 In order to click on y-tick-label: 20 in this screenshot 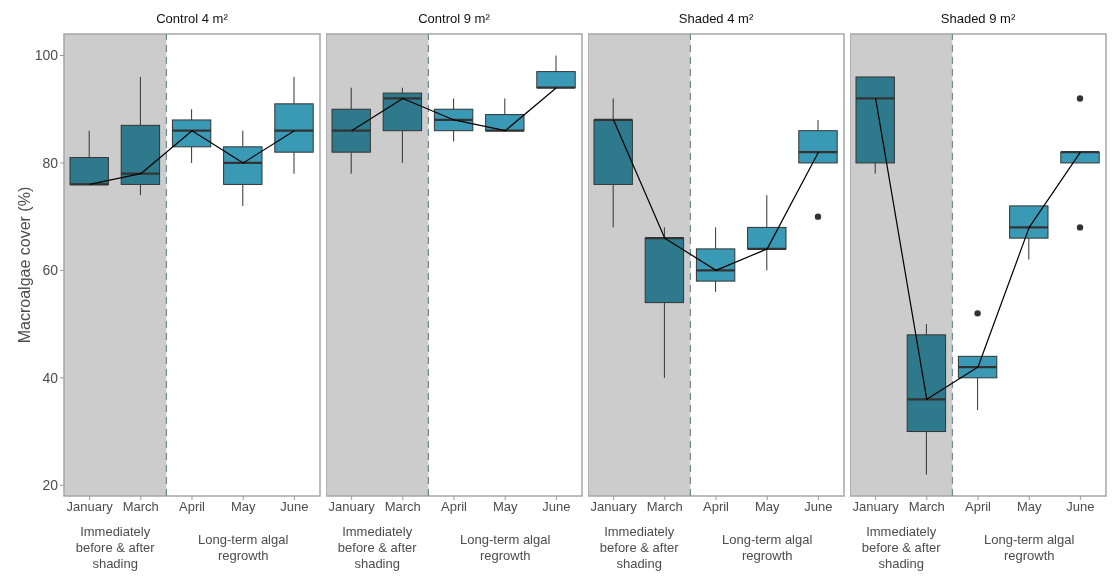, I will do `click(50, 485)`.